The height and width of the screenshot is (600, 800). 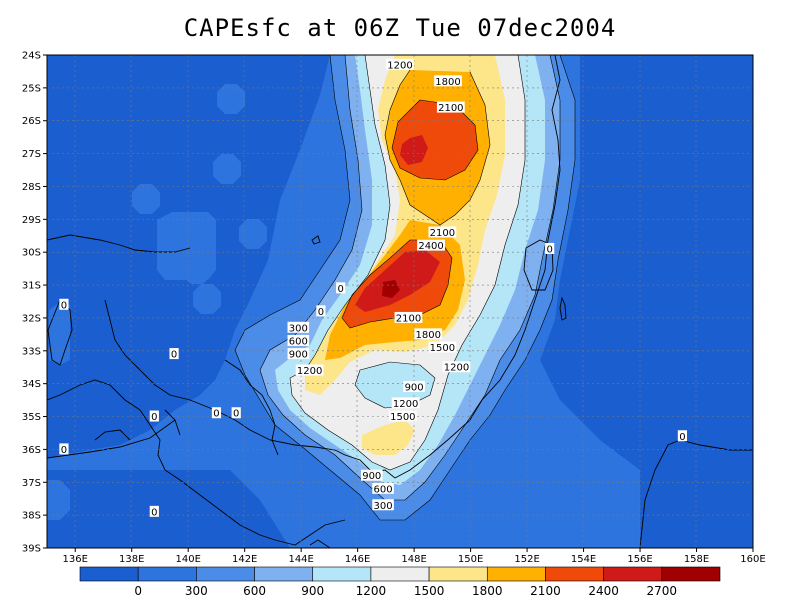 I want to click on y-tick-label: 33S, so click(x=31, y=351).